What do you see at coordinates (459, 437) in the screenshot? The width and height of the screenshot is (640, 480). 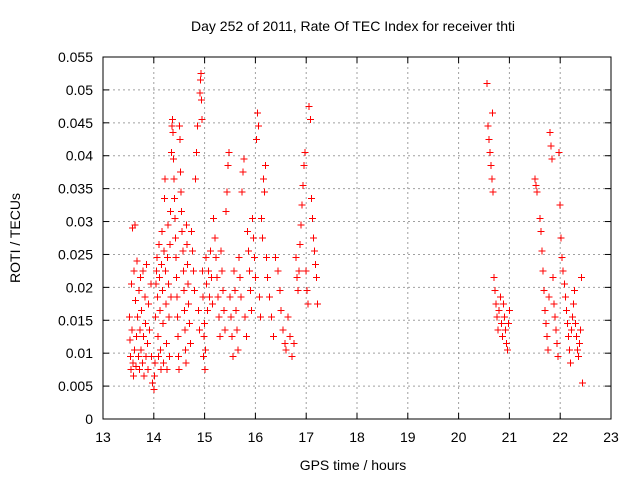 I see `x-tick-label: 20` at bounding box center [459, 437].